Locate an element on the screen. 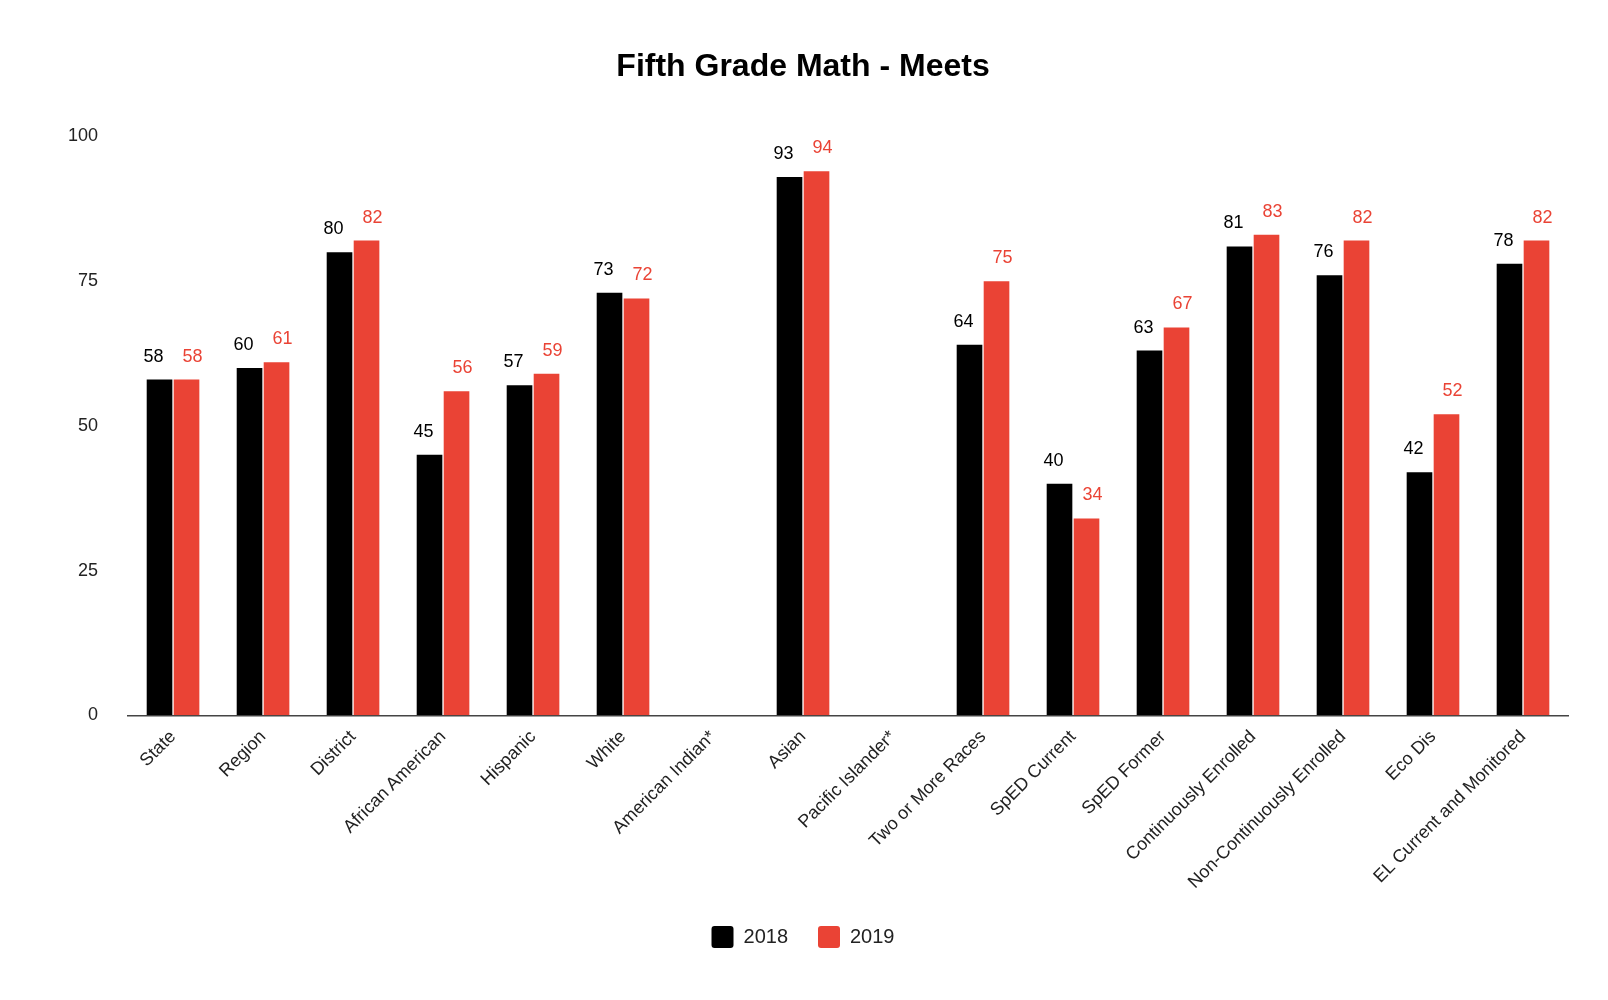 This screenshot has width=1608, height=1000. data-label: 42 is located at coordinates (1413, 448).